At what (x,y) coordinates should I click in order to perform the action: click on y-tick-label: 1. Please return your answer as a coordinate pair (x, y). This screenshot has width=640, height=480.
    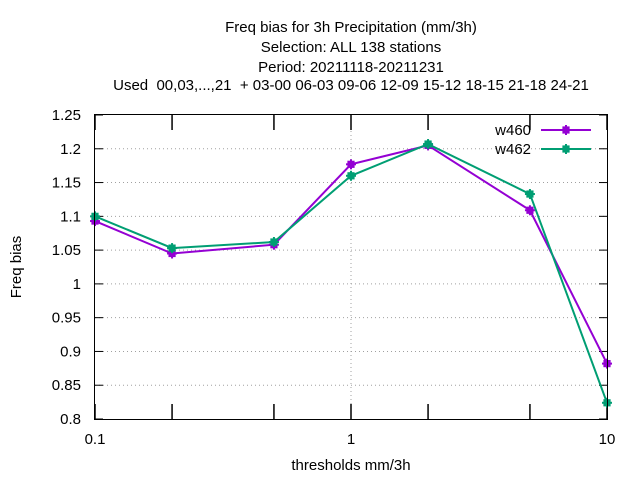
    Looking at the image, I should click on (77, 284).